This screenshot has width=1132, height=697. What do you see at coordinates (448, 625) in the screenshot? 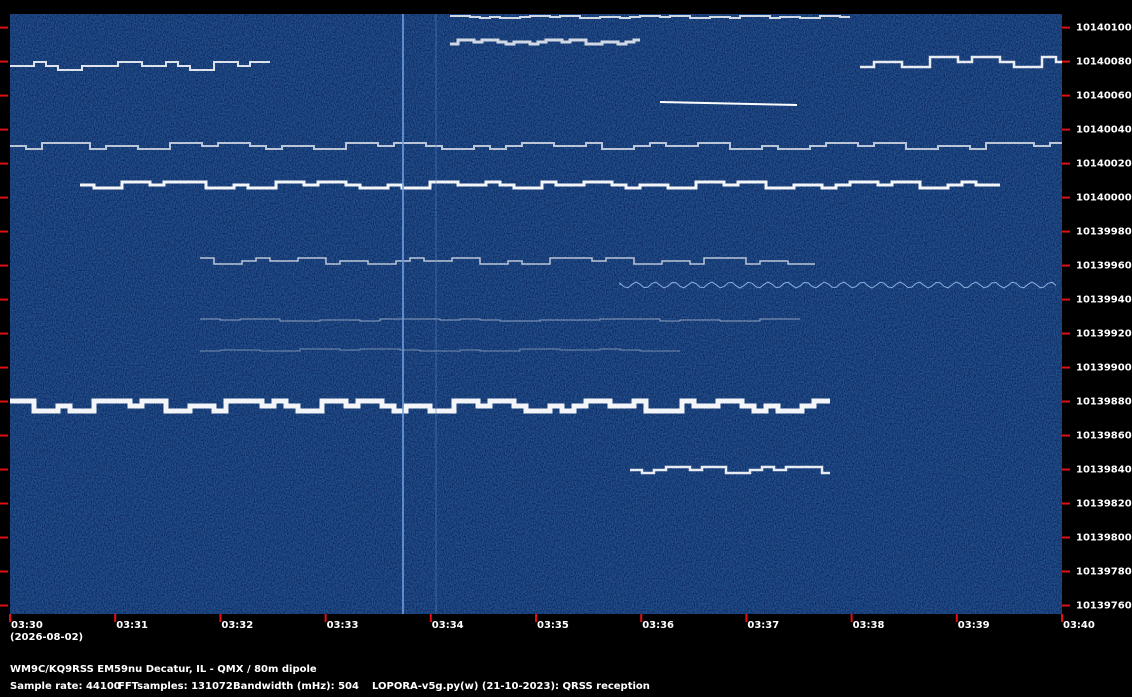
I see `x-tick-label: 03:34` at bounding box center [448, 625].